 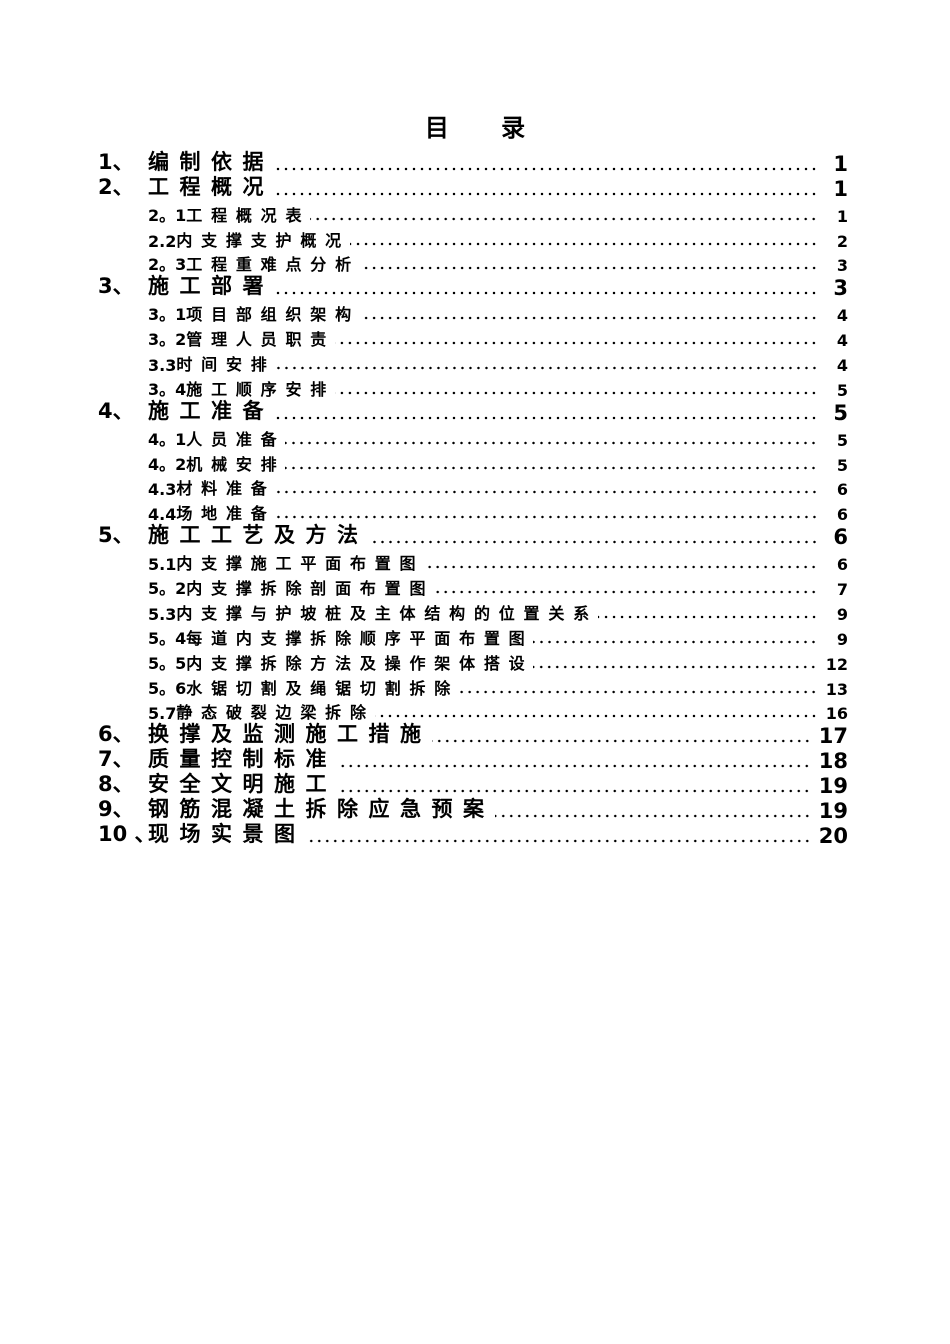 I want to click on toc-entry-title: 安全文明施工, so click(x=242, y=784).